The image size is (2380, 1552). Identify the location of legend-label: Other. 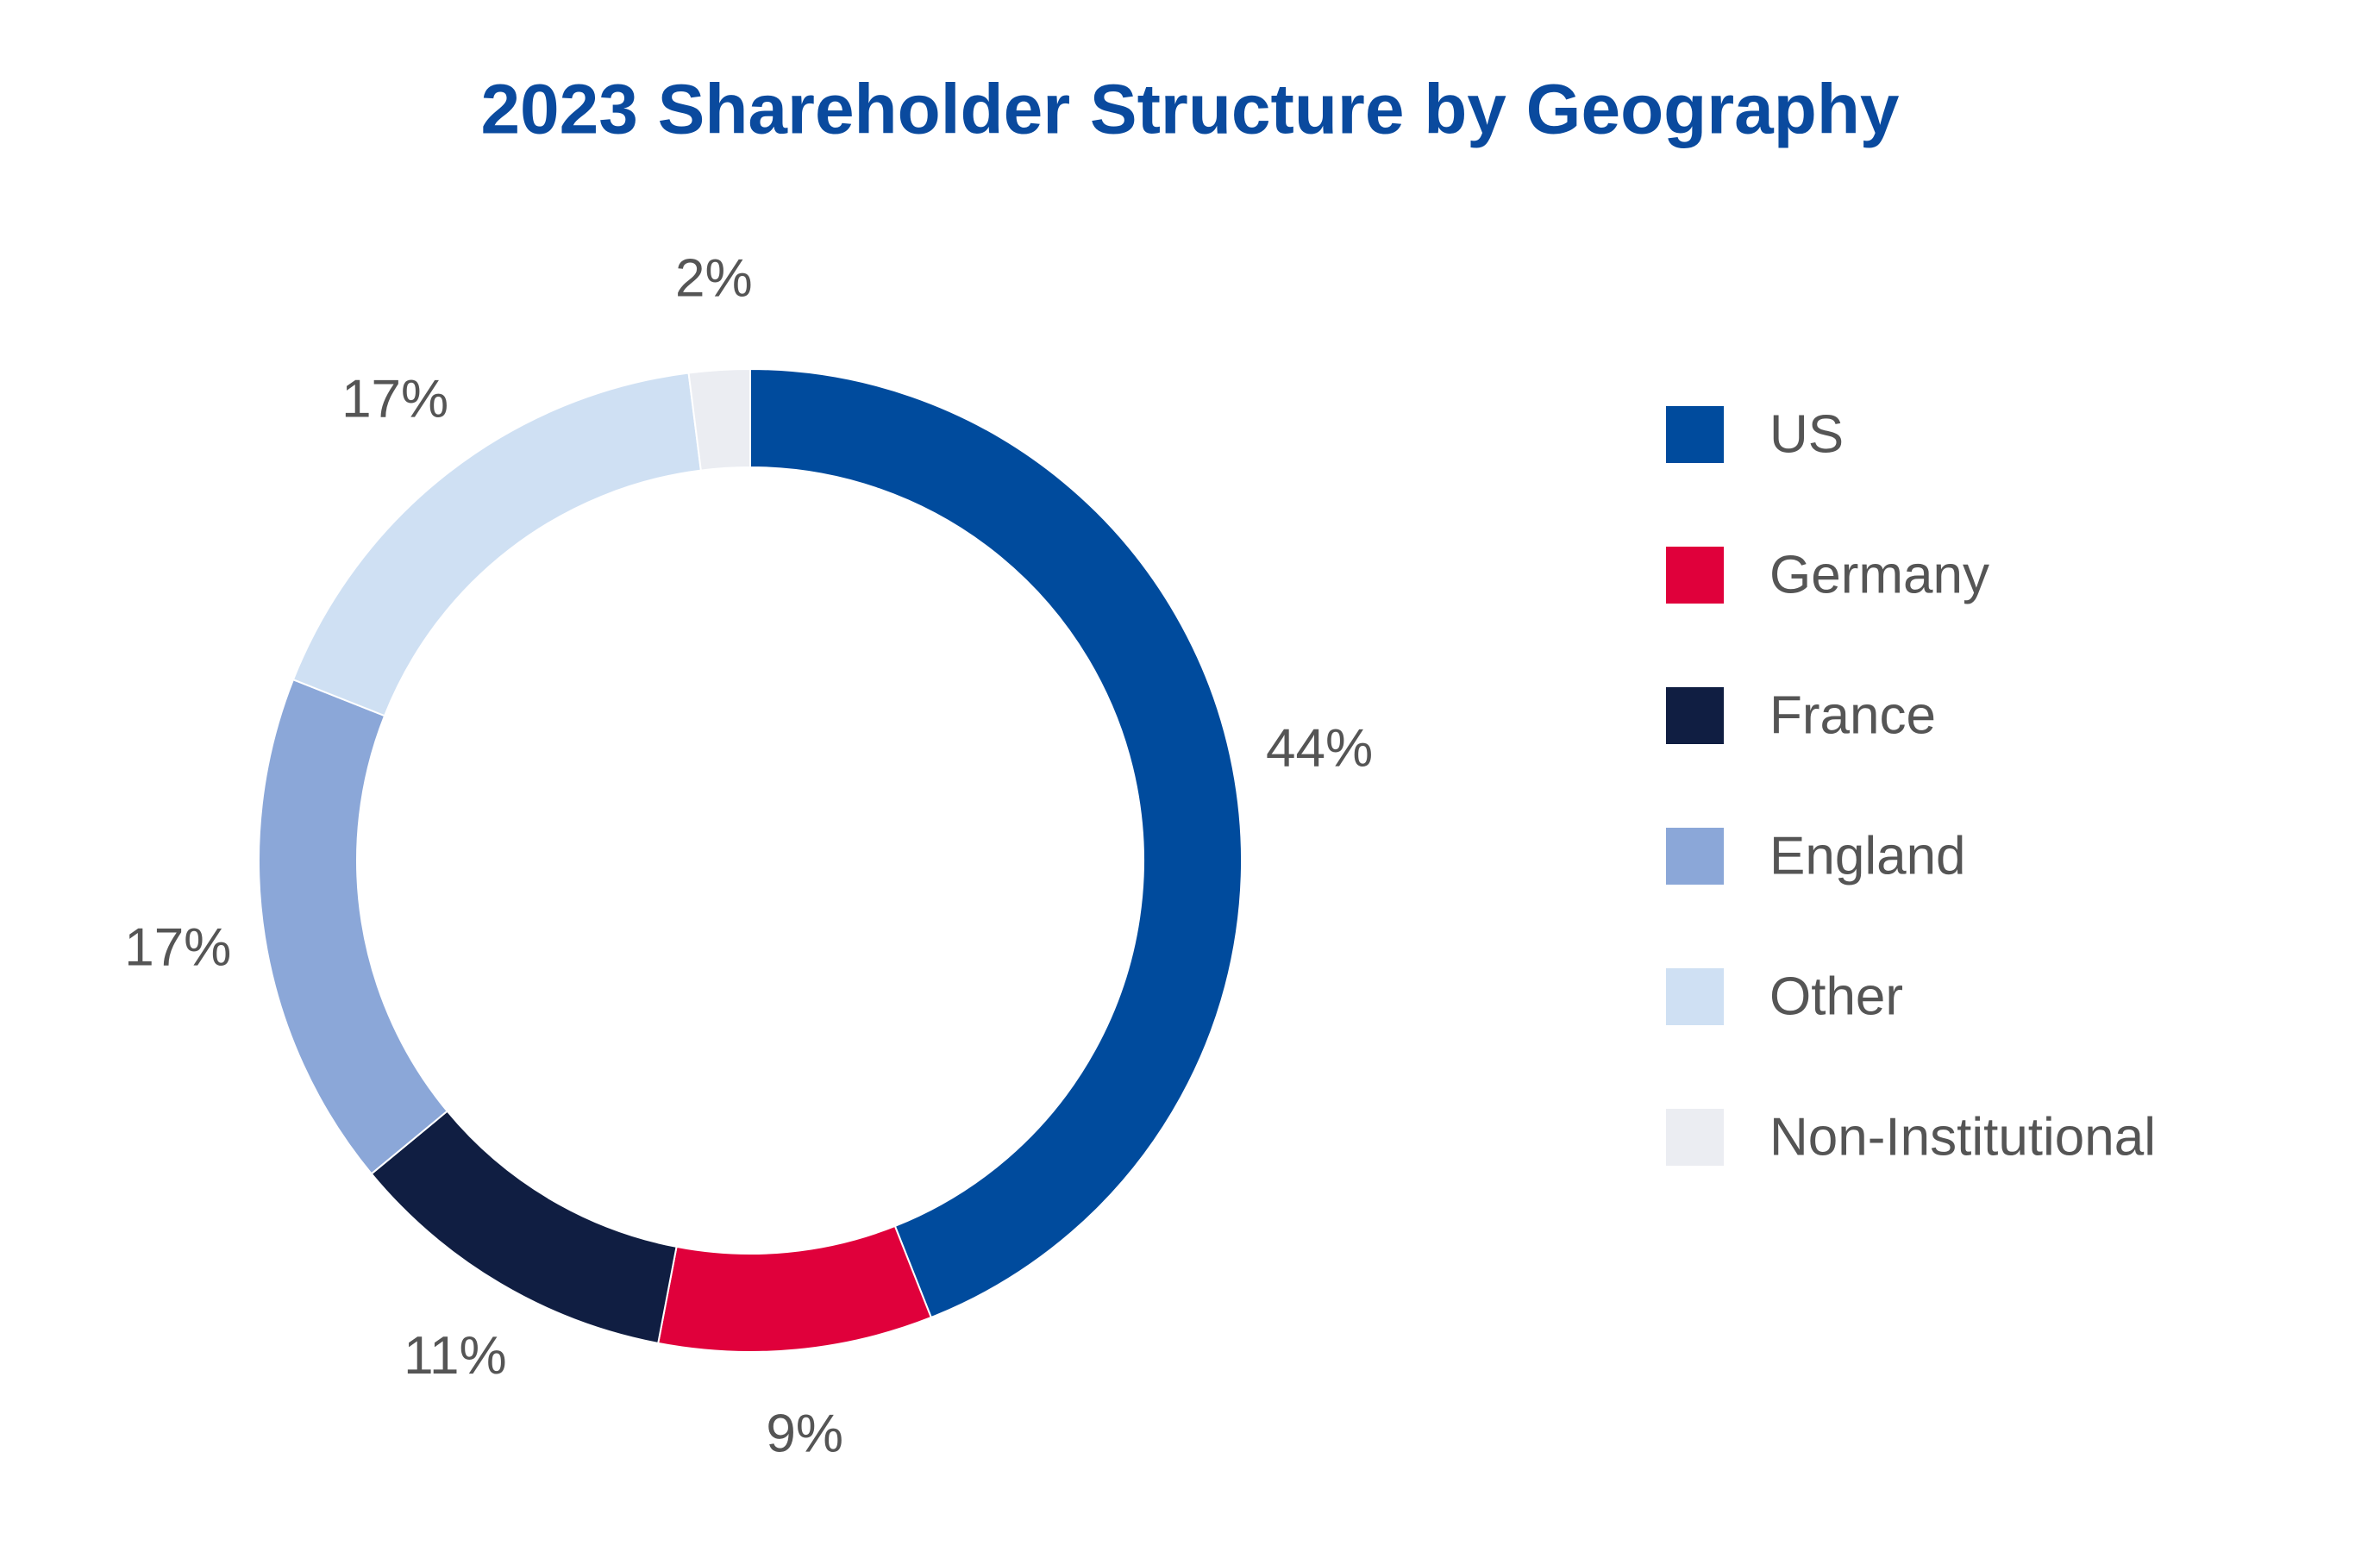
(1836, 996).